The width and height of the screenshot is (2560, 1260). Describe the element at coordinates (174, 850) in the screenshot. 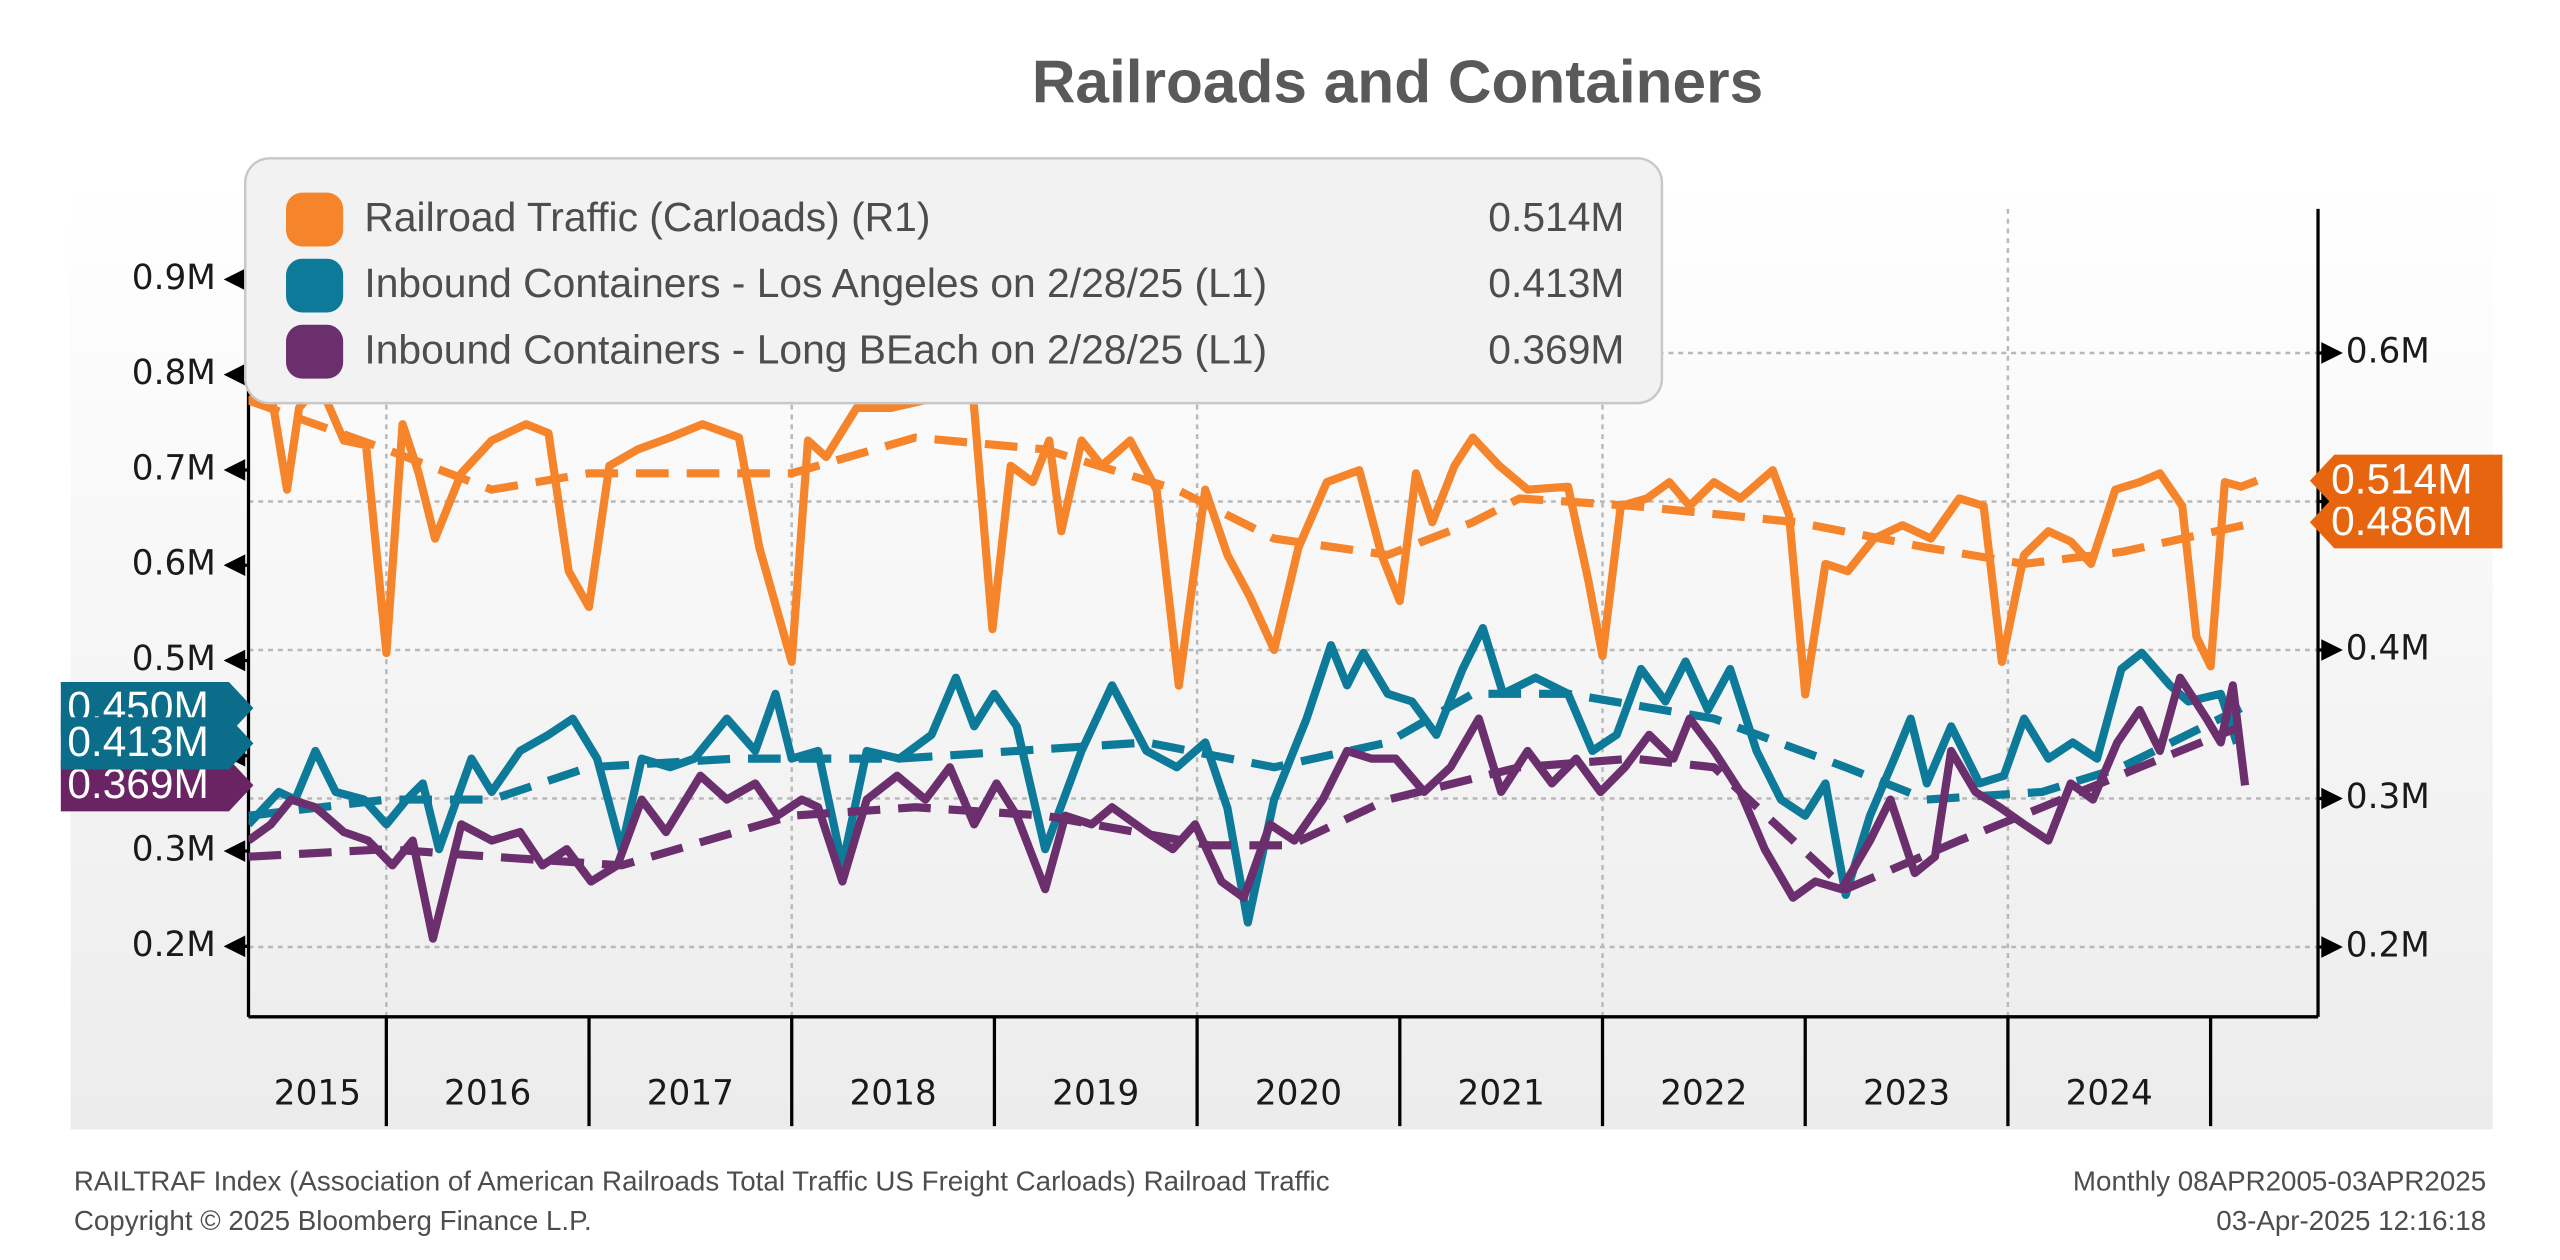

I see `y-tick-label: 0.3M` at that location.